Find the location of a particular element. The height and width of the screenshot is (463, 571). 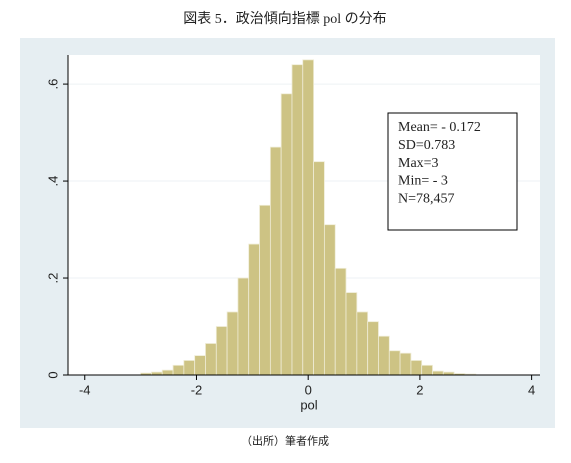

x-tick-label: 4 is located at coordinates (531, 389).